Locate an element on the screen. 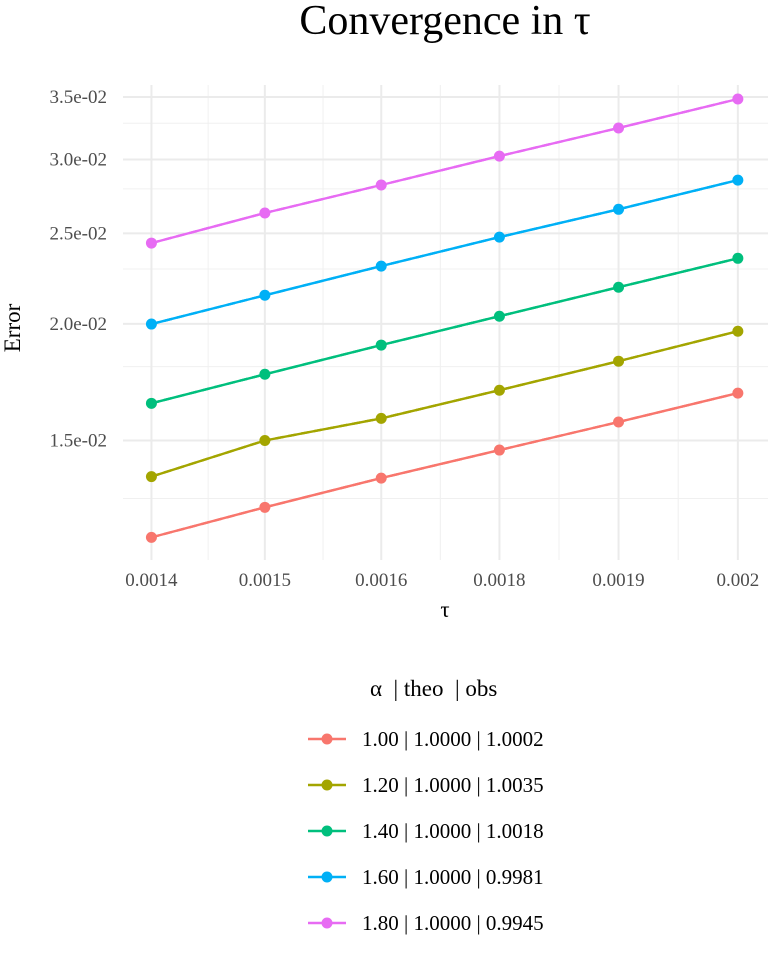 Image resolution: width=768 pixels, height=960 pixels. y-tick-label: 2.0e-02 is located at coordinates (78, 324).